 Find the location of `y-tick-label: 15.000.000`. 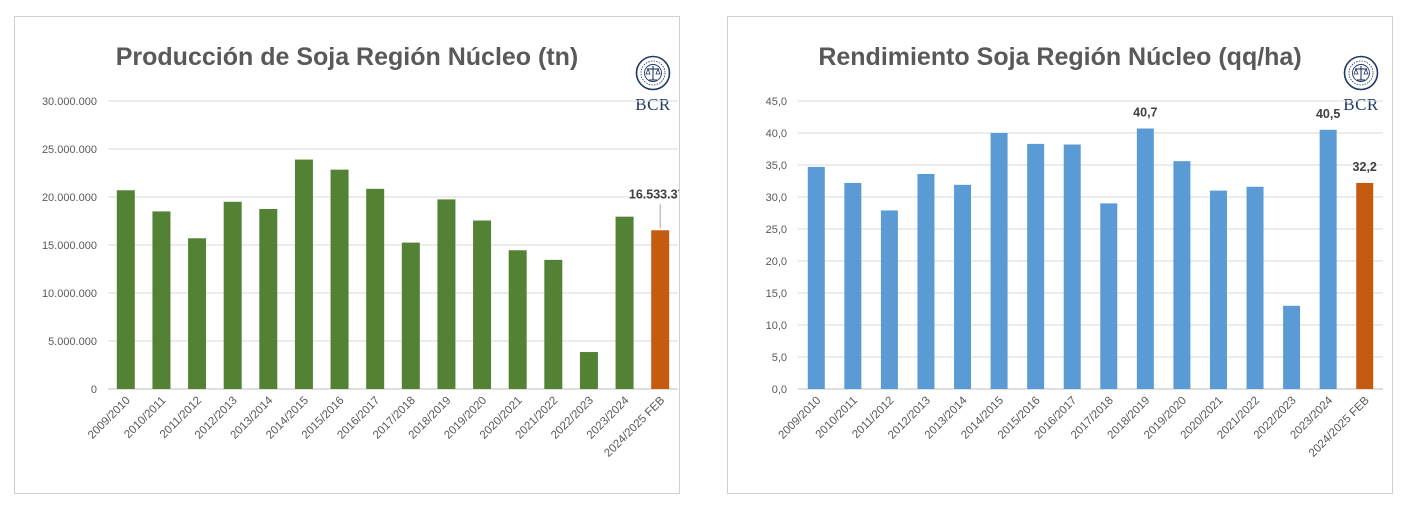

y-tick-label: 15.000.000 is located at coordinates (69, 246).